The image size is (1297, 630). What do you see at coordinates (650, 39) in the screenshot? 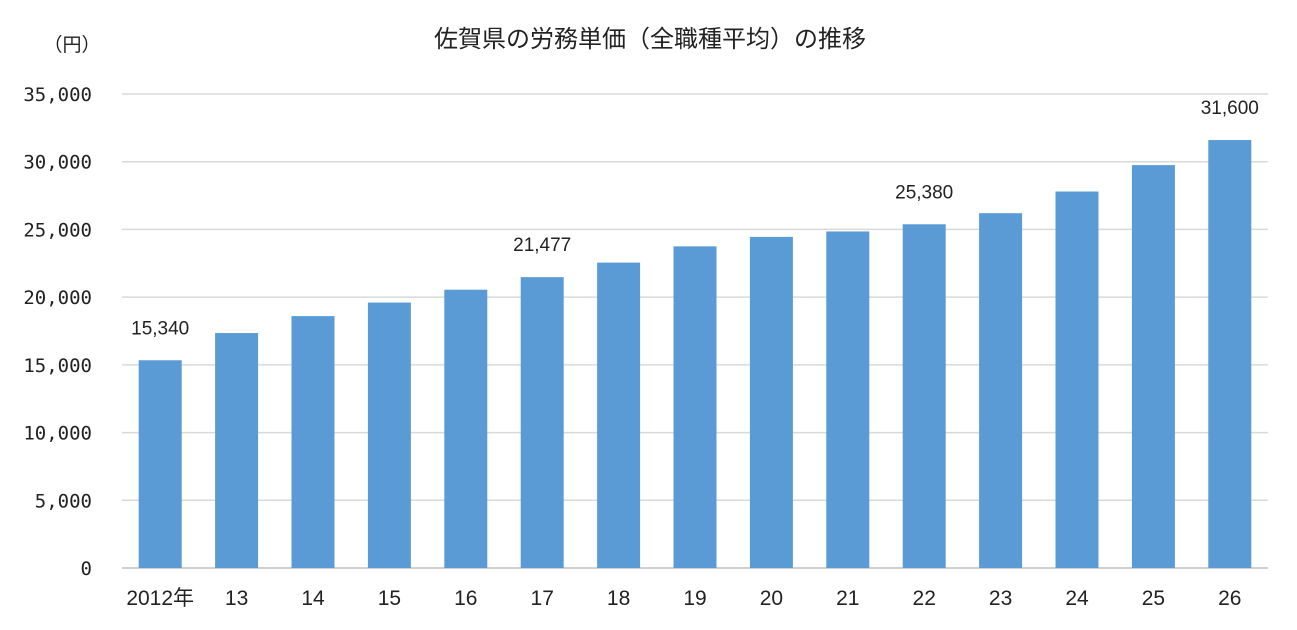
I see `chart-title: 佐賀県の労務単価（全職種平均）の推移` at bounding box center [650, 39].